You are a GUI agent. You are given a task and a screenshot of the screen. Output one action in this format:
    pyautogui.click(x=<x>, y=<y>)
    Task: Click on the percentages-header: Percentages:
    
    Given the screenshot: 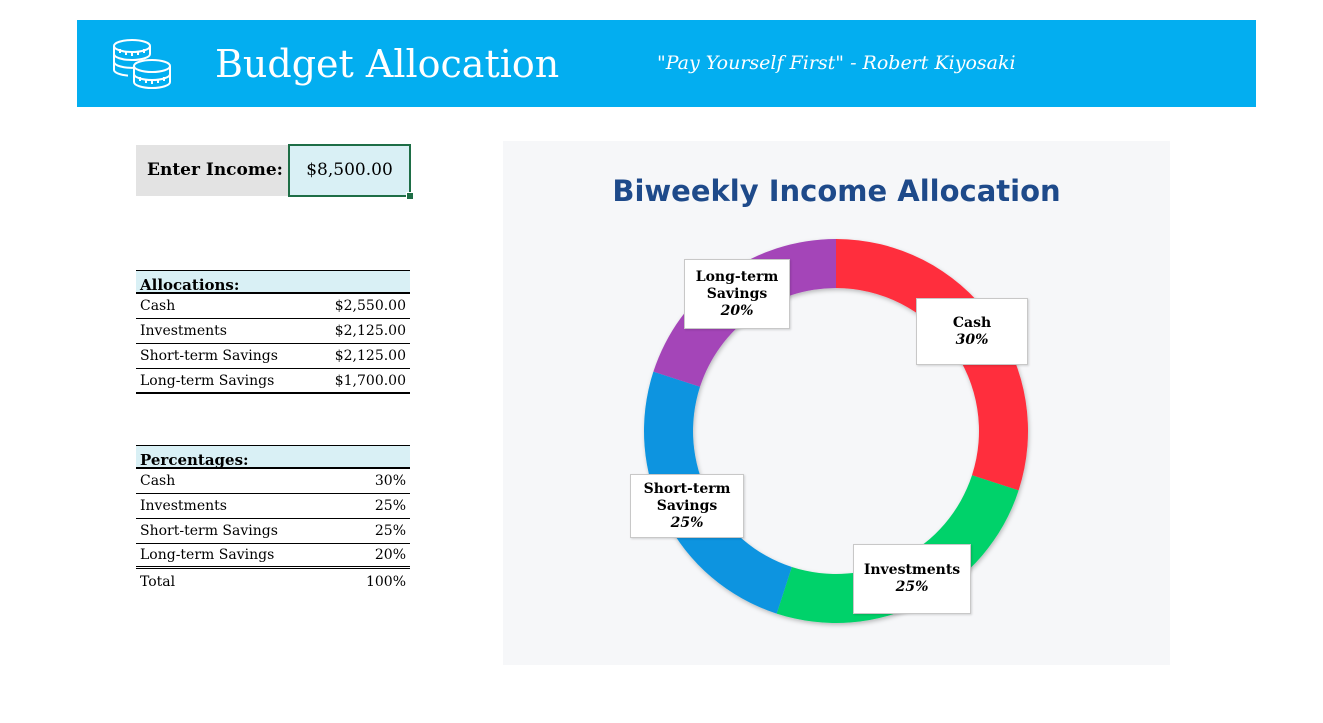 What is the action you would take?
    pyautogui.click(x=273, y=457)
    